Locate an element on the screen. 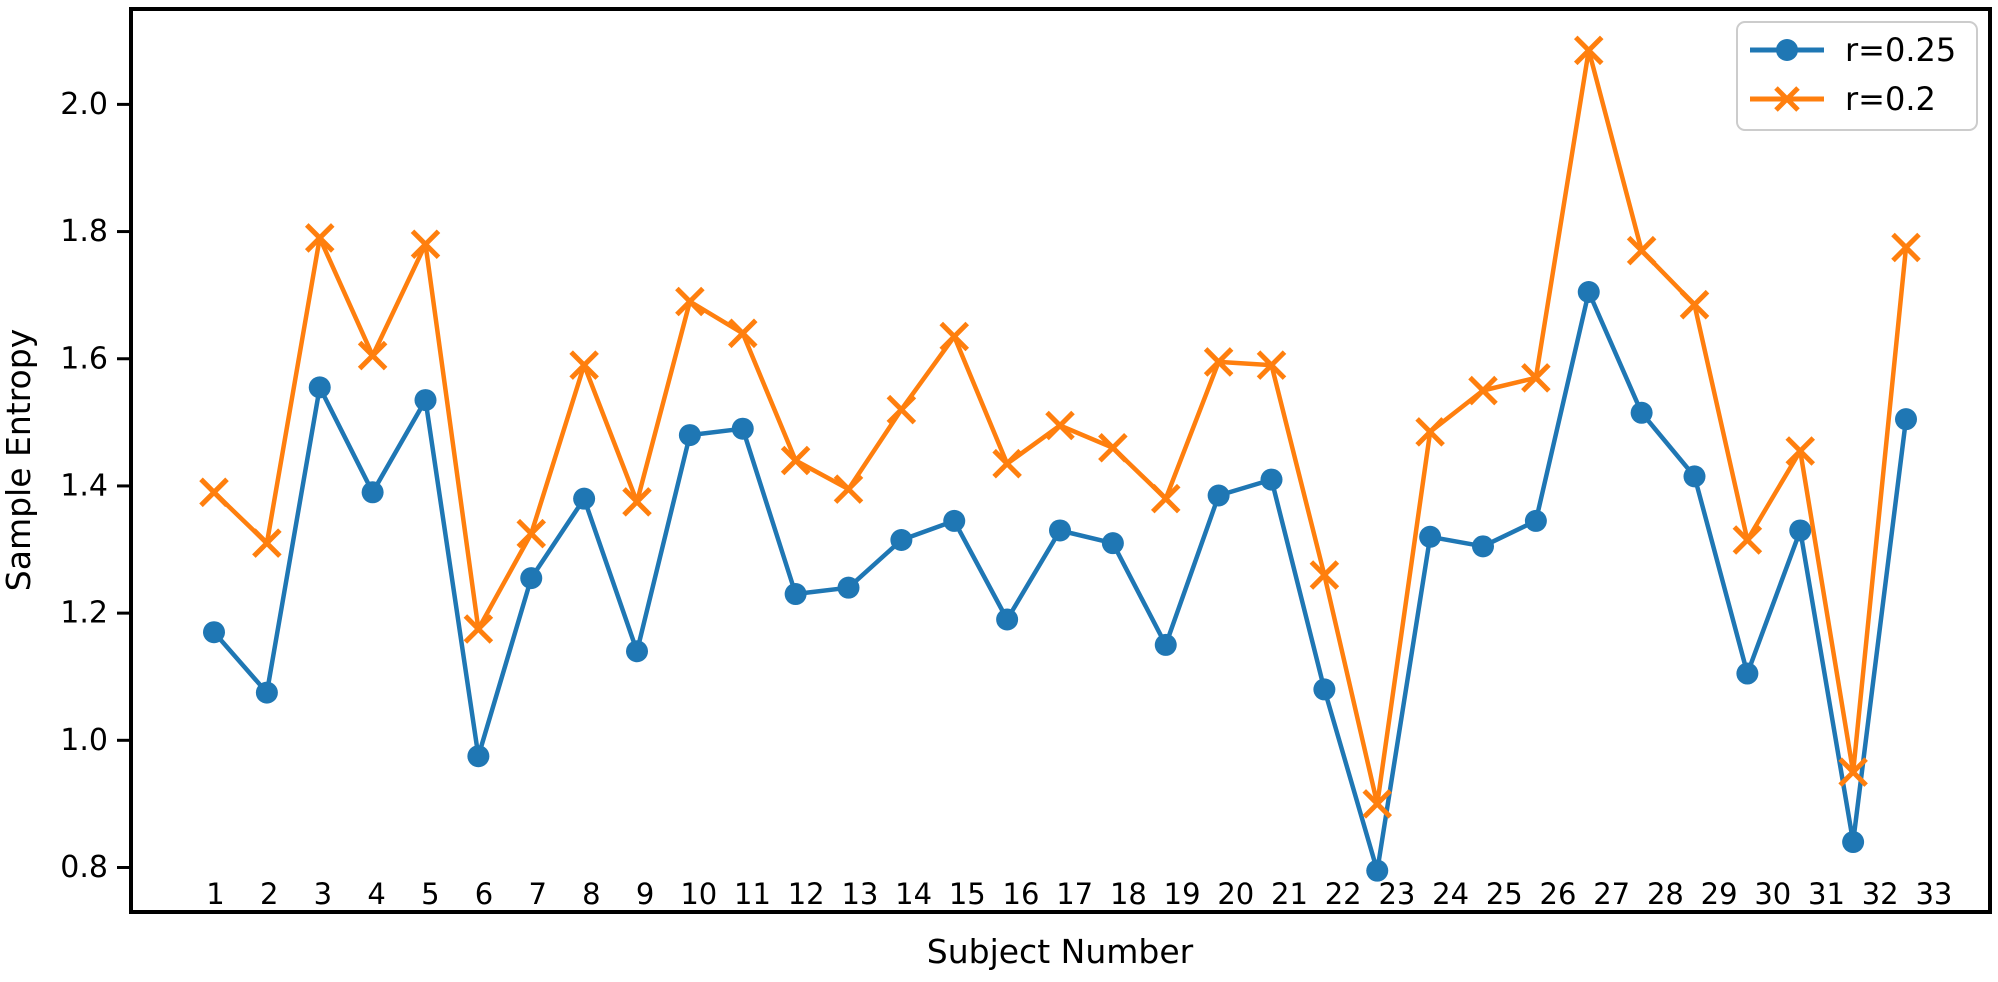 The height and width of the screenshot is (982, 1998). legend-label-r025: r=0.25 is located at coordinates (1900, 50).